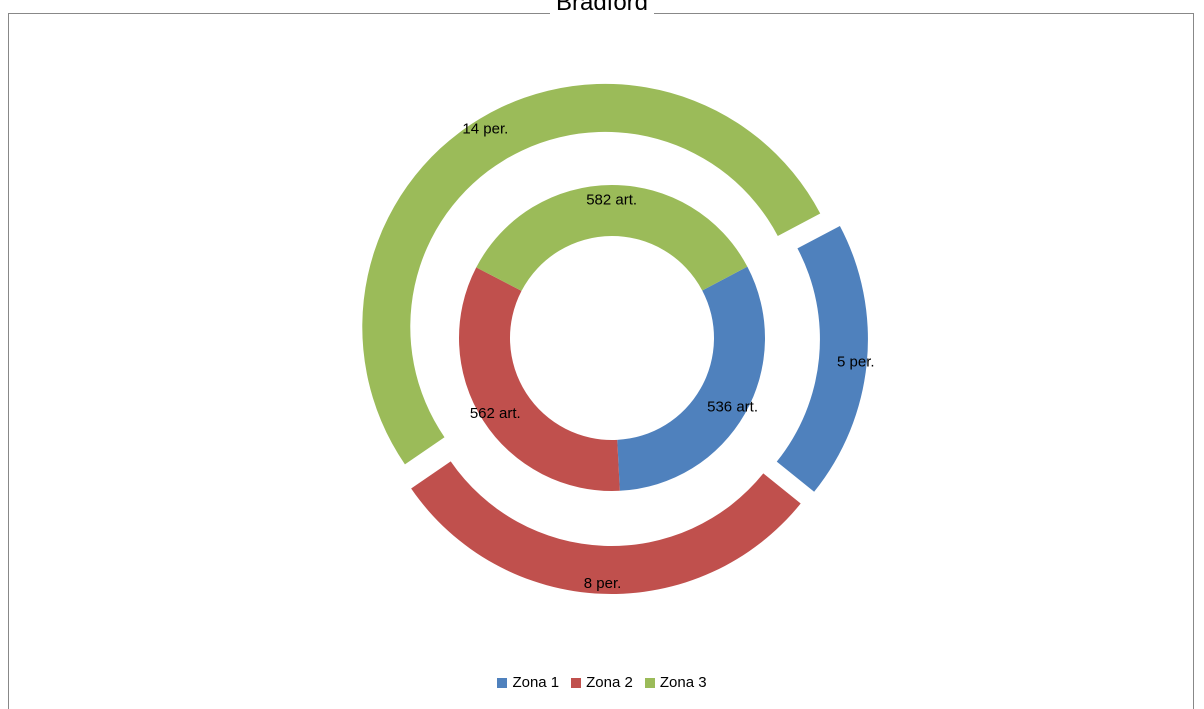 Image resolution: width=1204 pixels, height=709 pixels. I want to click on legend-item: Zona 1, so click(528, 682).